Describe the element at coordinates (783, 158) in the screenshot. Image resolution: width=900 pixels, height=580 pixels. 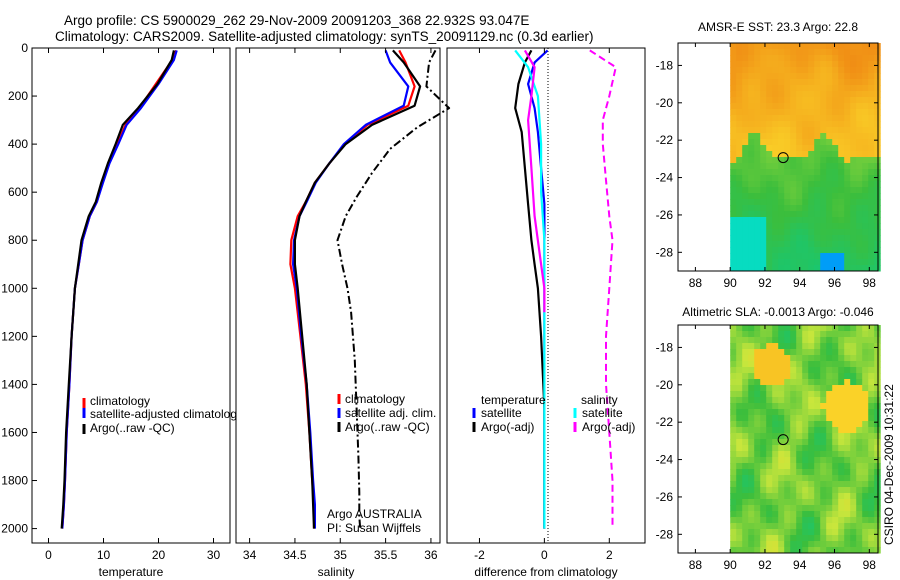
I see `float-location-marker` at that location.